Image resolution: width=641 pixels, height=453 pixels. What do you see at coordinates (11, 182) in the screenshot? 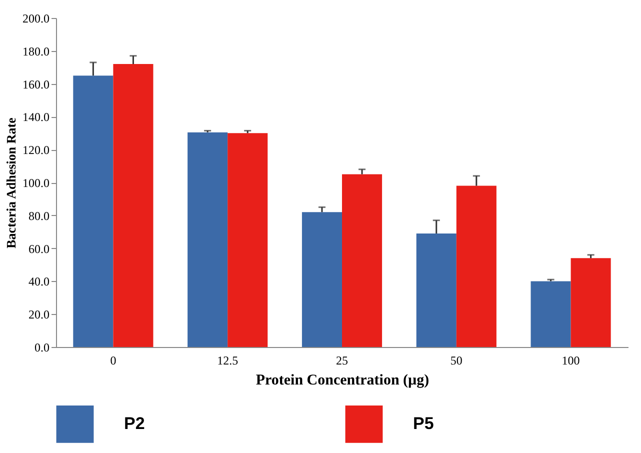
I see `y-axis-title: Bacteria Adhesion Rate` at bounding box center [11, 182].